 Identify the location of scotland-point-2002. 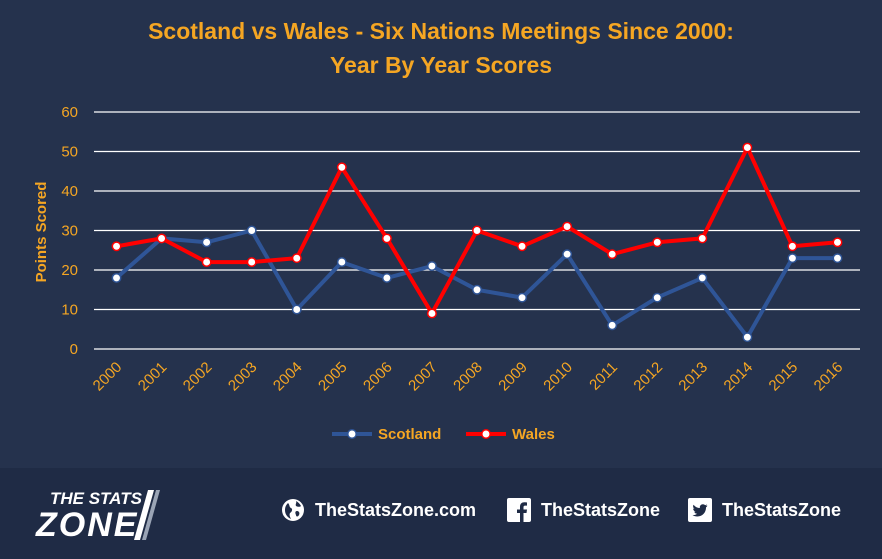
(206, 242).